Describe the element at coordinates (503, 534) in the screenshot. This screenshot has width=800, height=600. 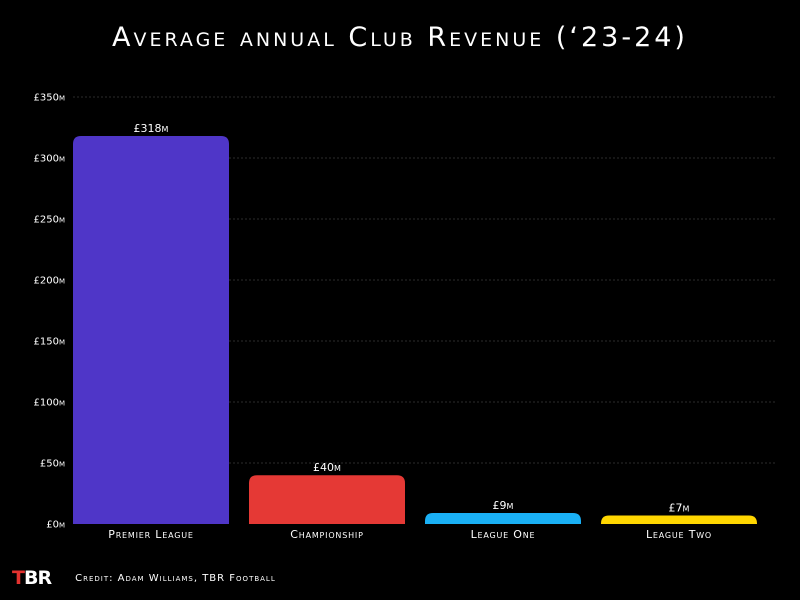
I see `x-category-label: League One` at that location.